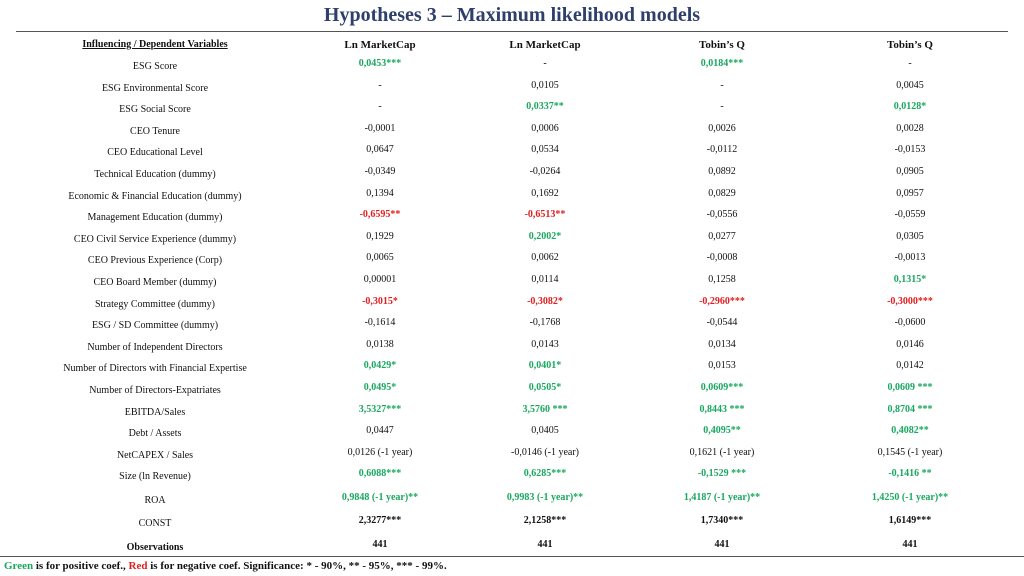 This screenshot has height=576, width=1024. Describe the element at coordinates (155, 282) in the screenshot. I see `row-label: CEO Board Member (dummy)` at that location.